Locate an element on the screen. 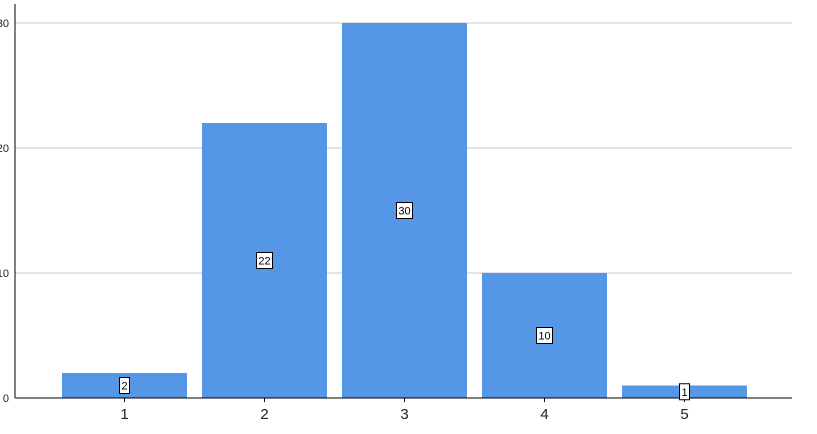 The image size is (817, 434). data-label-3: 30 is located at coordinates (404, 212).